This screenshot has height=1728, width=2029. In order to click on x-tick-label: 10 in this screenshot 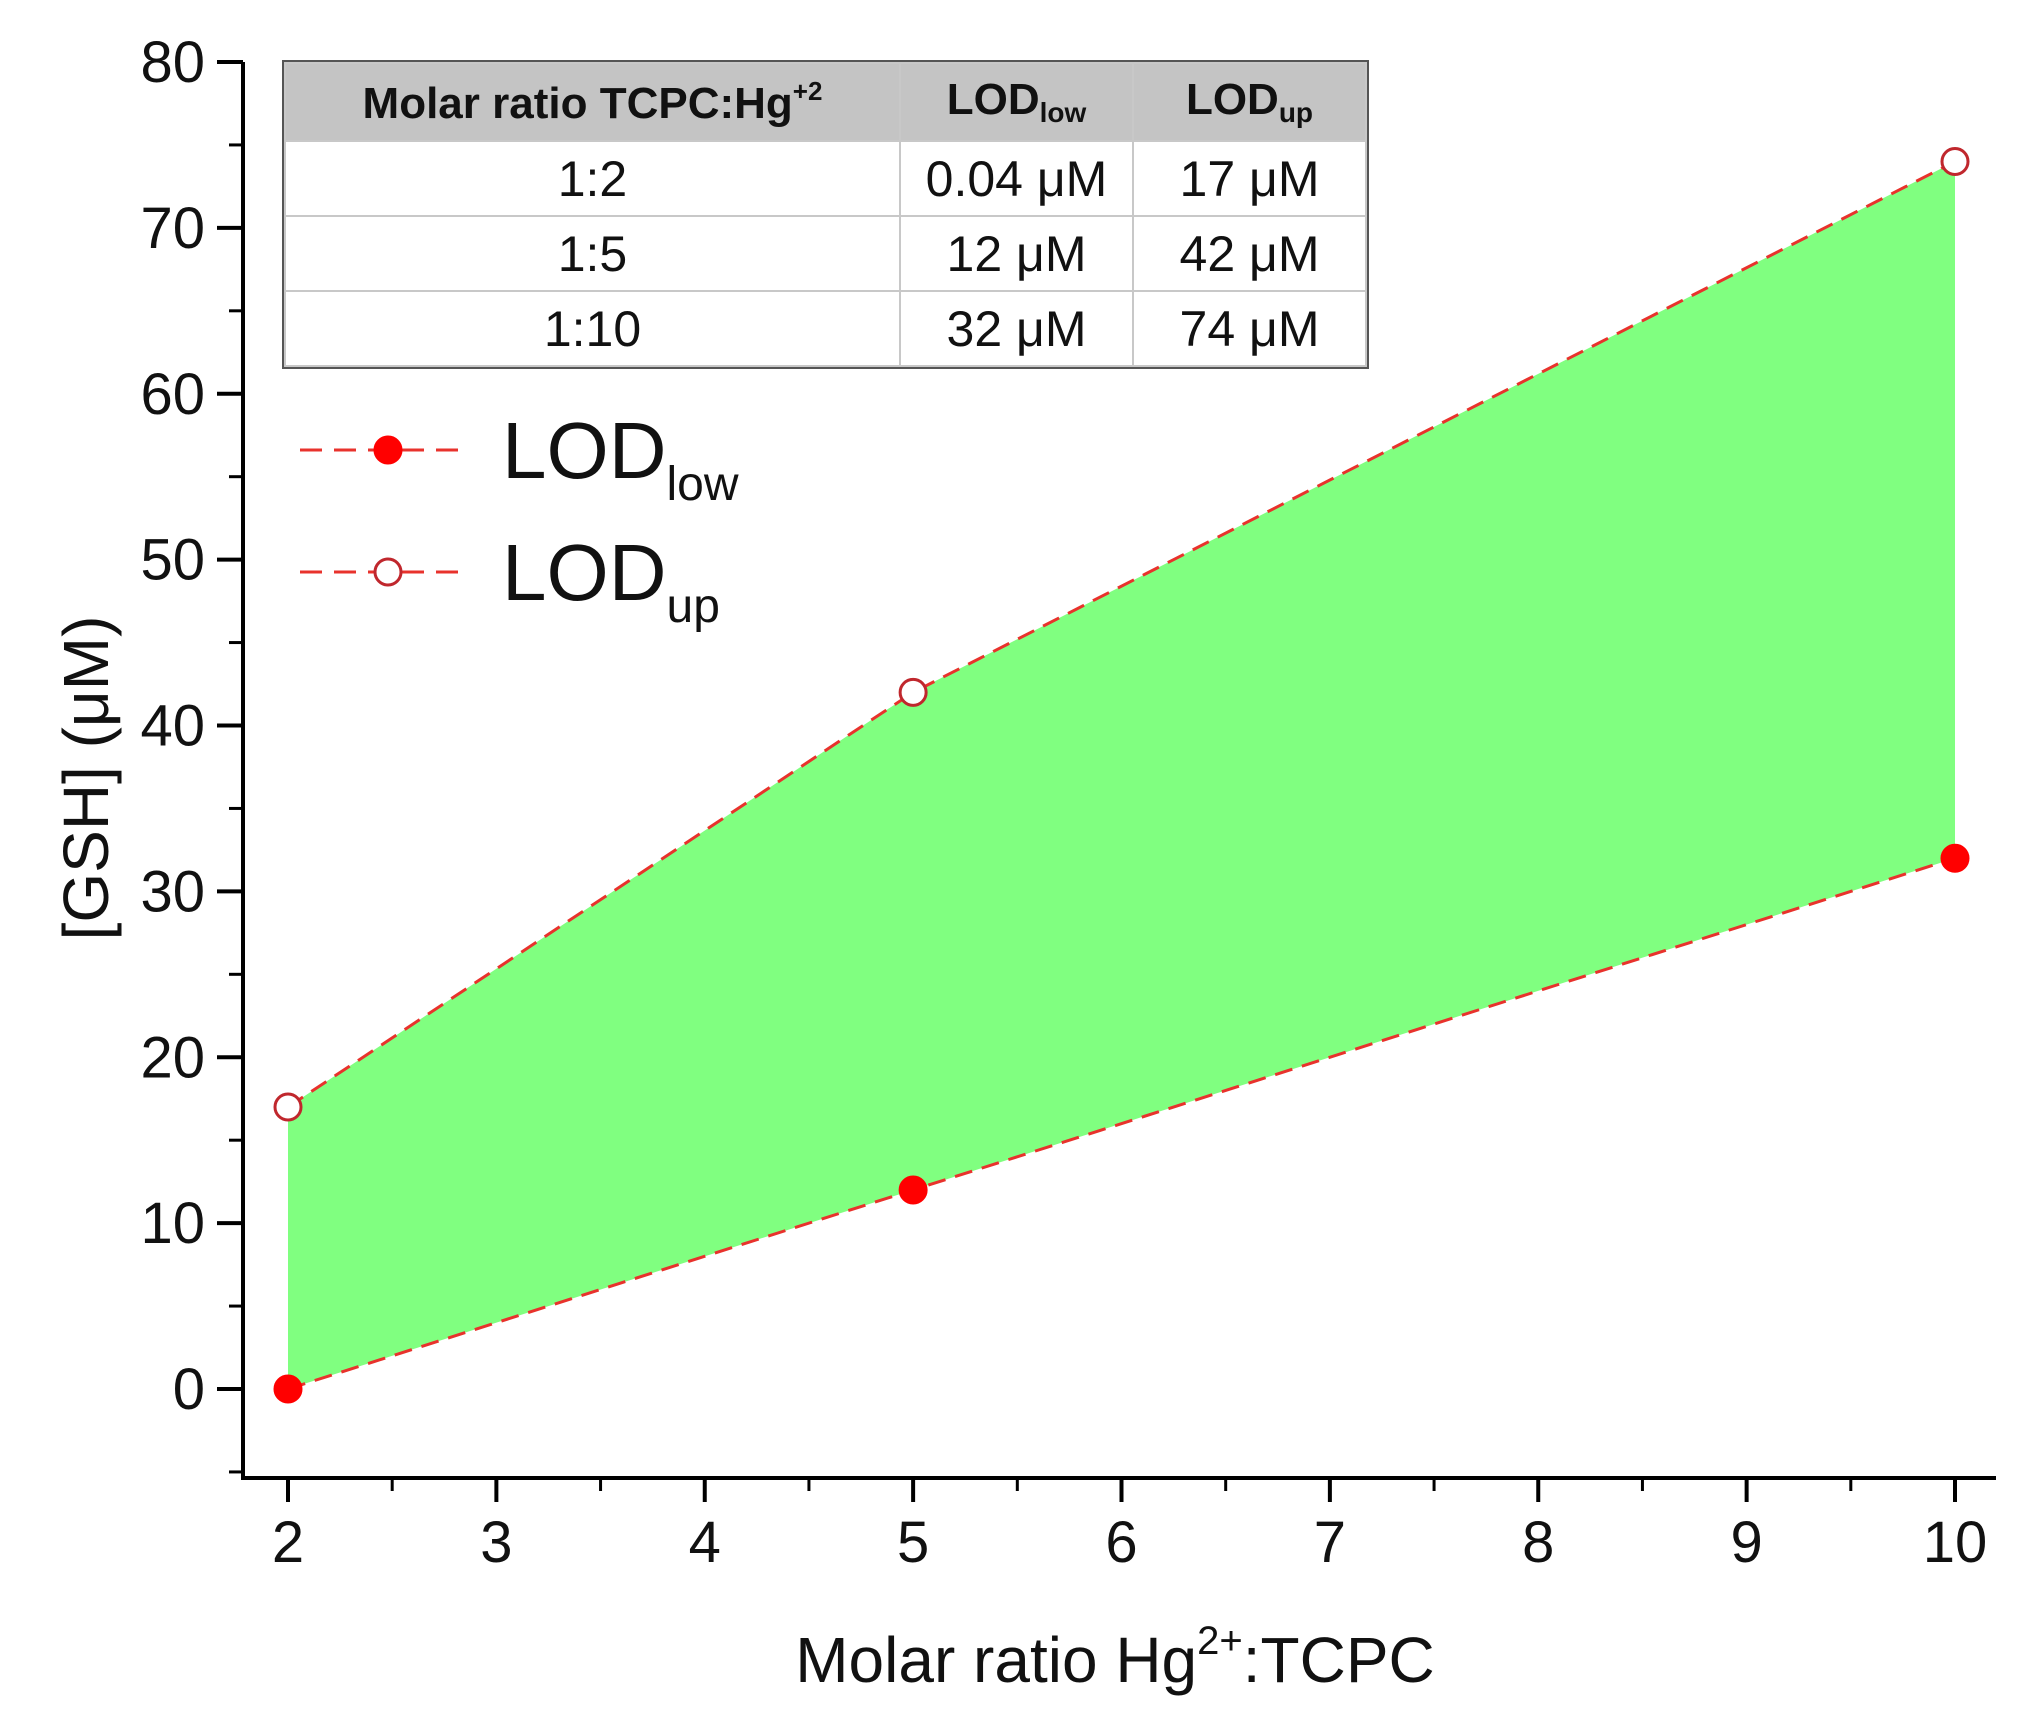, I will do `click(1955, 1542)`.